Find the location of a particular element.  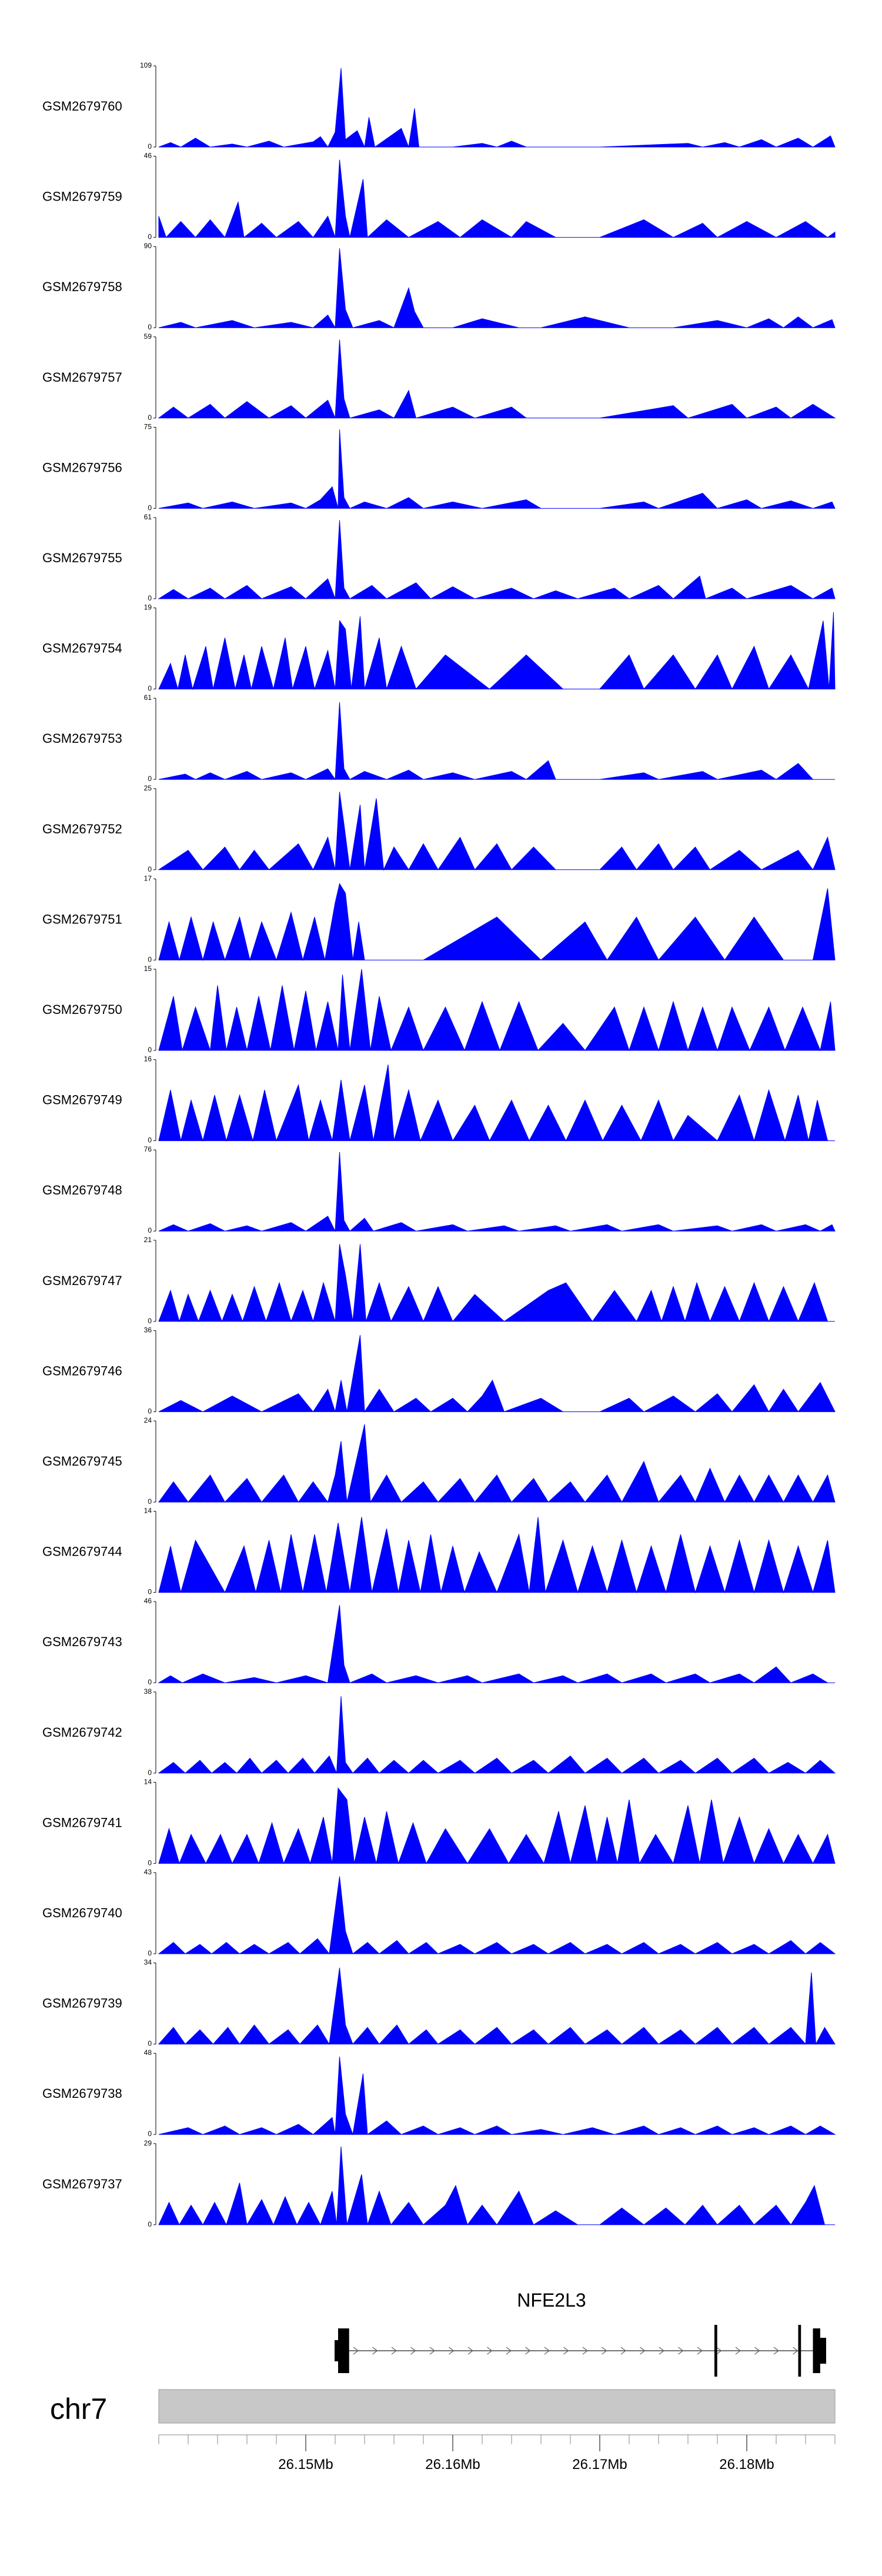

track-label: GSM2679759 is located at coordinates (82, 196).